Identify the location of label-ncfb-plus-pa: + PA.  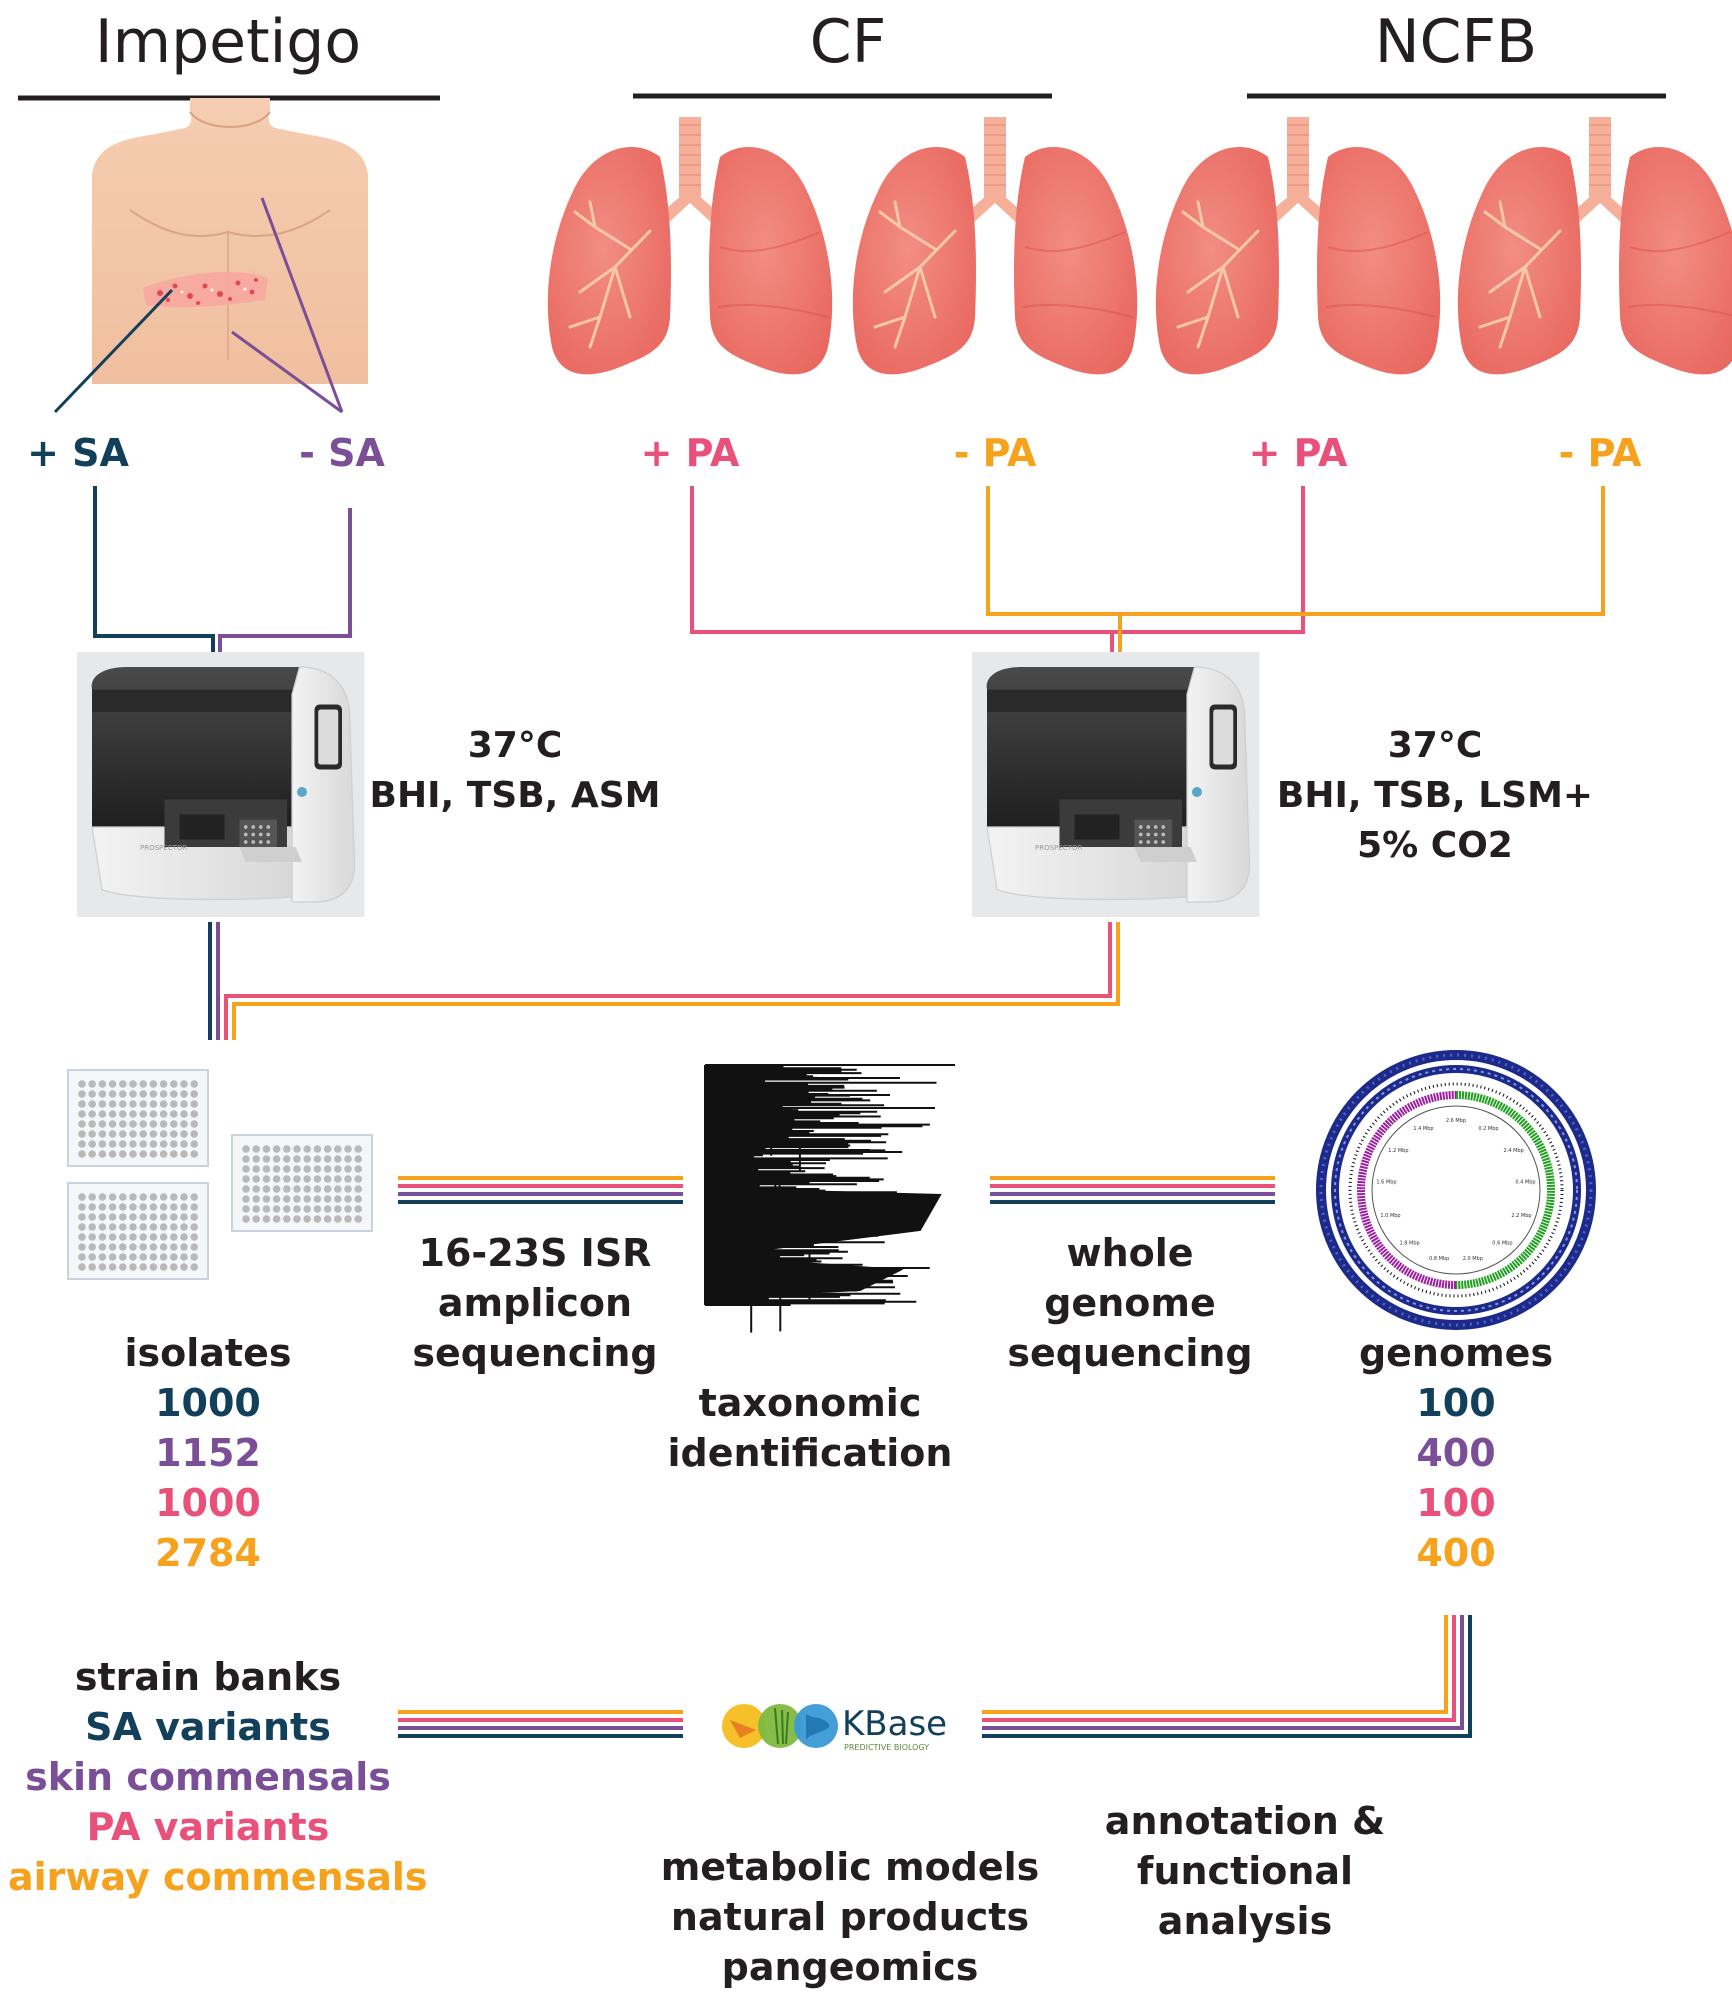
(1298, 453).